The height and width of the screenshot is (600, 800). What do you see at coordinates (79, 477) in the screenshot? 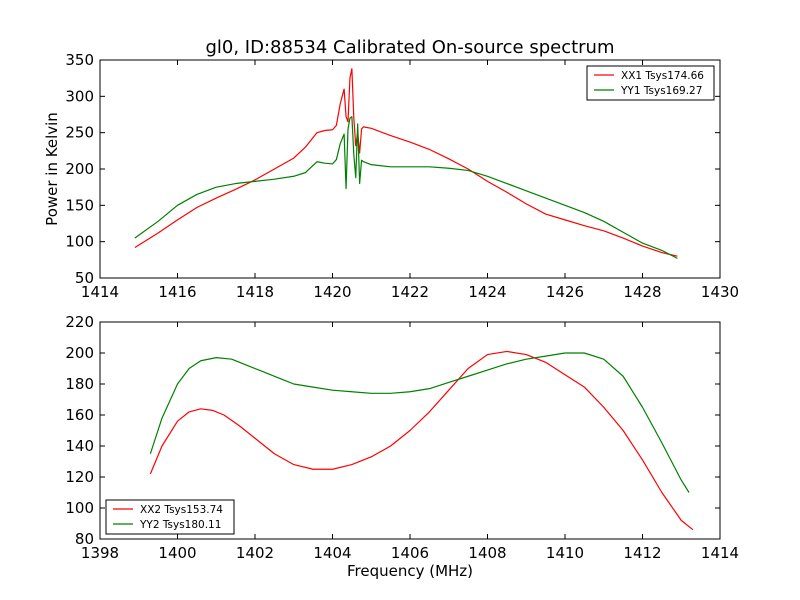
I see `y-tick-label: 120` at bounding box center [79, 477].